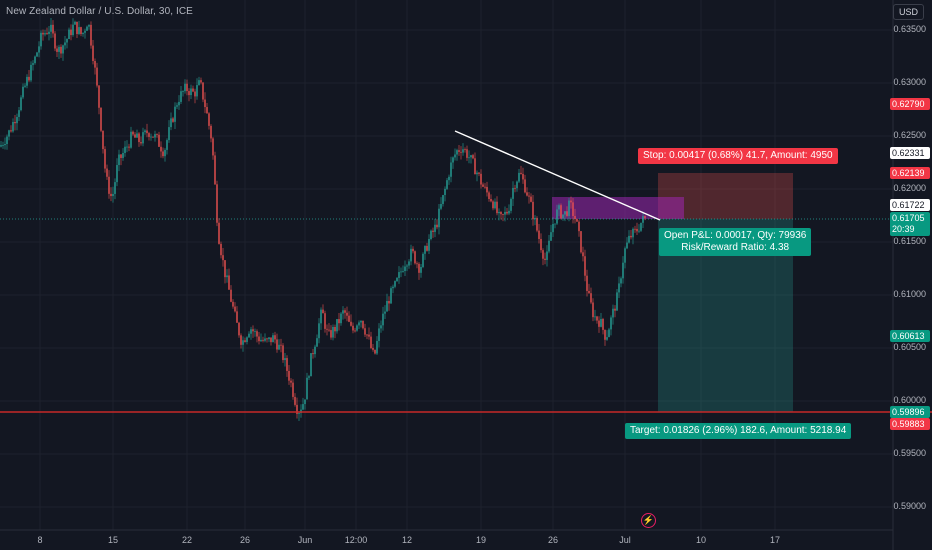 Image resolution: width=932 pixels, height=550 pixels. Describe the element at coordinates (910, 104) in the screenshot. I see `stop-price-tag: 0.62790` at that location.